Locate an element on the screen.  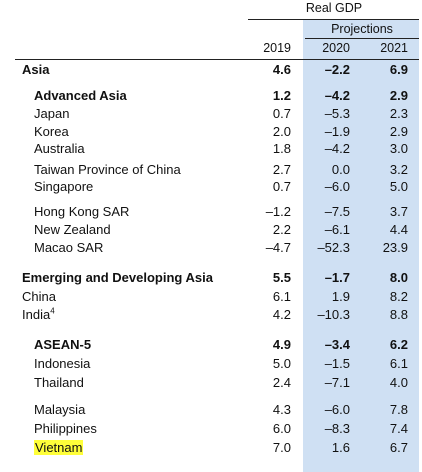
value-2020: –10.3 is located at coordinates (333, 314).